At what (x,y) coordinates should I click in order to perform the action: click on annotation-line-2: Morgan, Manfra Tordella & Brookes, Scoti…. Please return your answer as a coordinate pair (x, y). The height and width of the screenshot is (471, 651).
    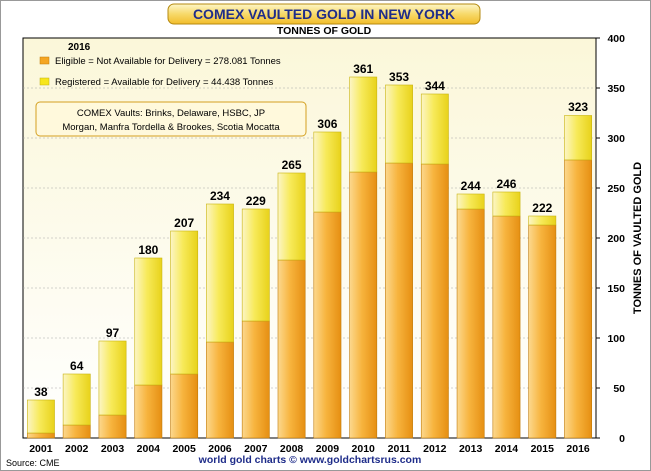
    Looking at the image, I should click on (171, 127).